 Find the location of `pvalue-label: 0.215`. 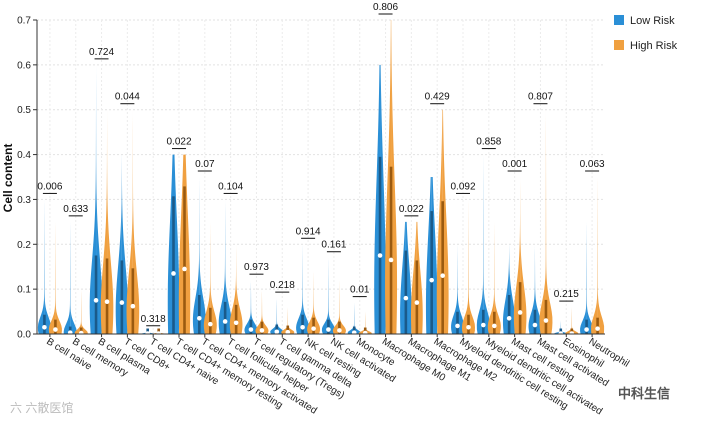

pvalue-label: 0.215 is located at coordinates (566, 294).